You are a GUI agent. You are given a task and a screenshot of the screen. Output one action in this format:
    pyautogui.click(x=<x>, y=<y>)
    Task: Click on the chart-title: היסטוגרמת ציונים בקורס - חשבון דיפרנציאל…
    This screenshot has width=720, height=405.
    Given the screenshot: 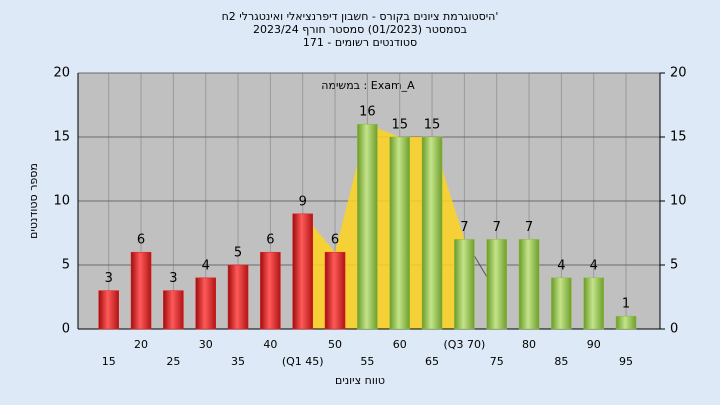 What is the action you would take?
    pyautogui.click(x=360, y=16)
    